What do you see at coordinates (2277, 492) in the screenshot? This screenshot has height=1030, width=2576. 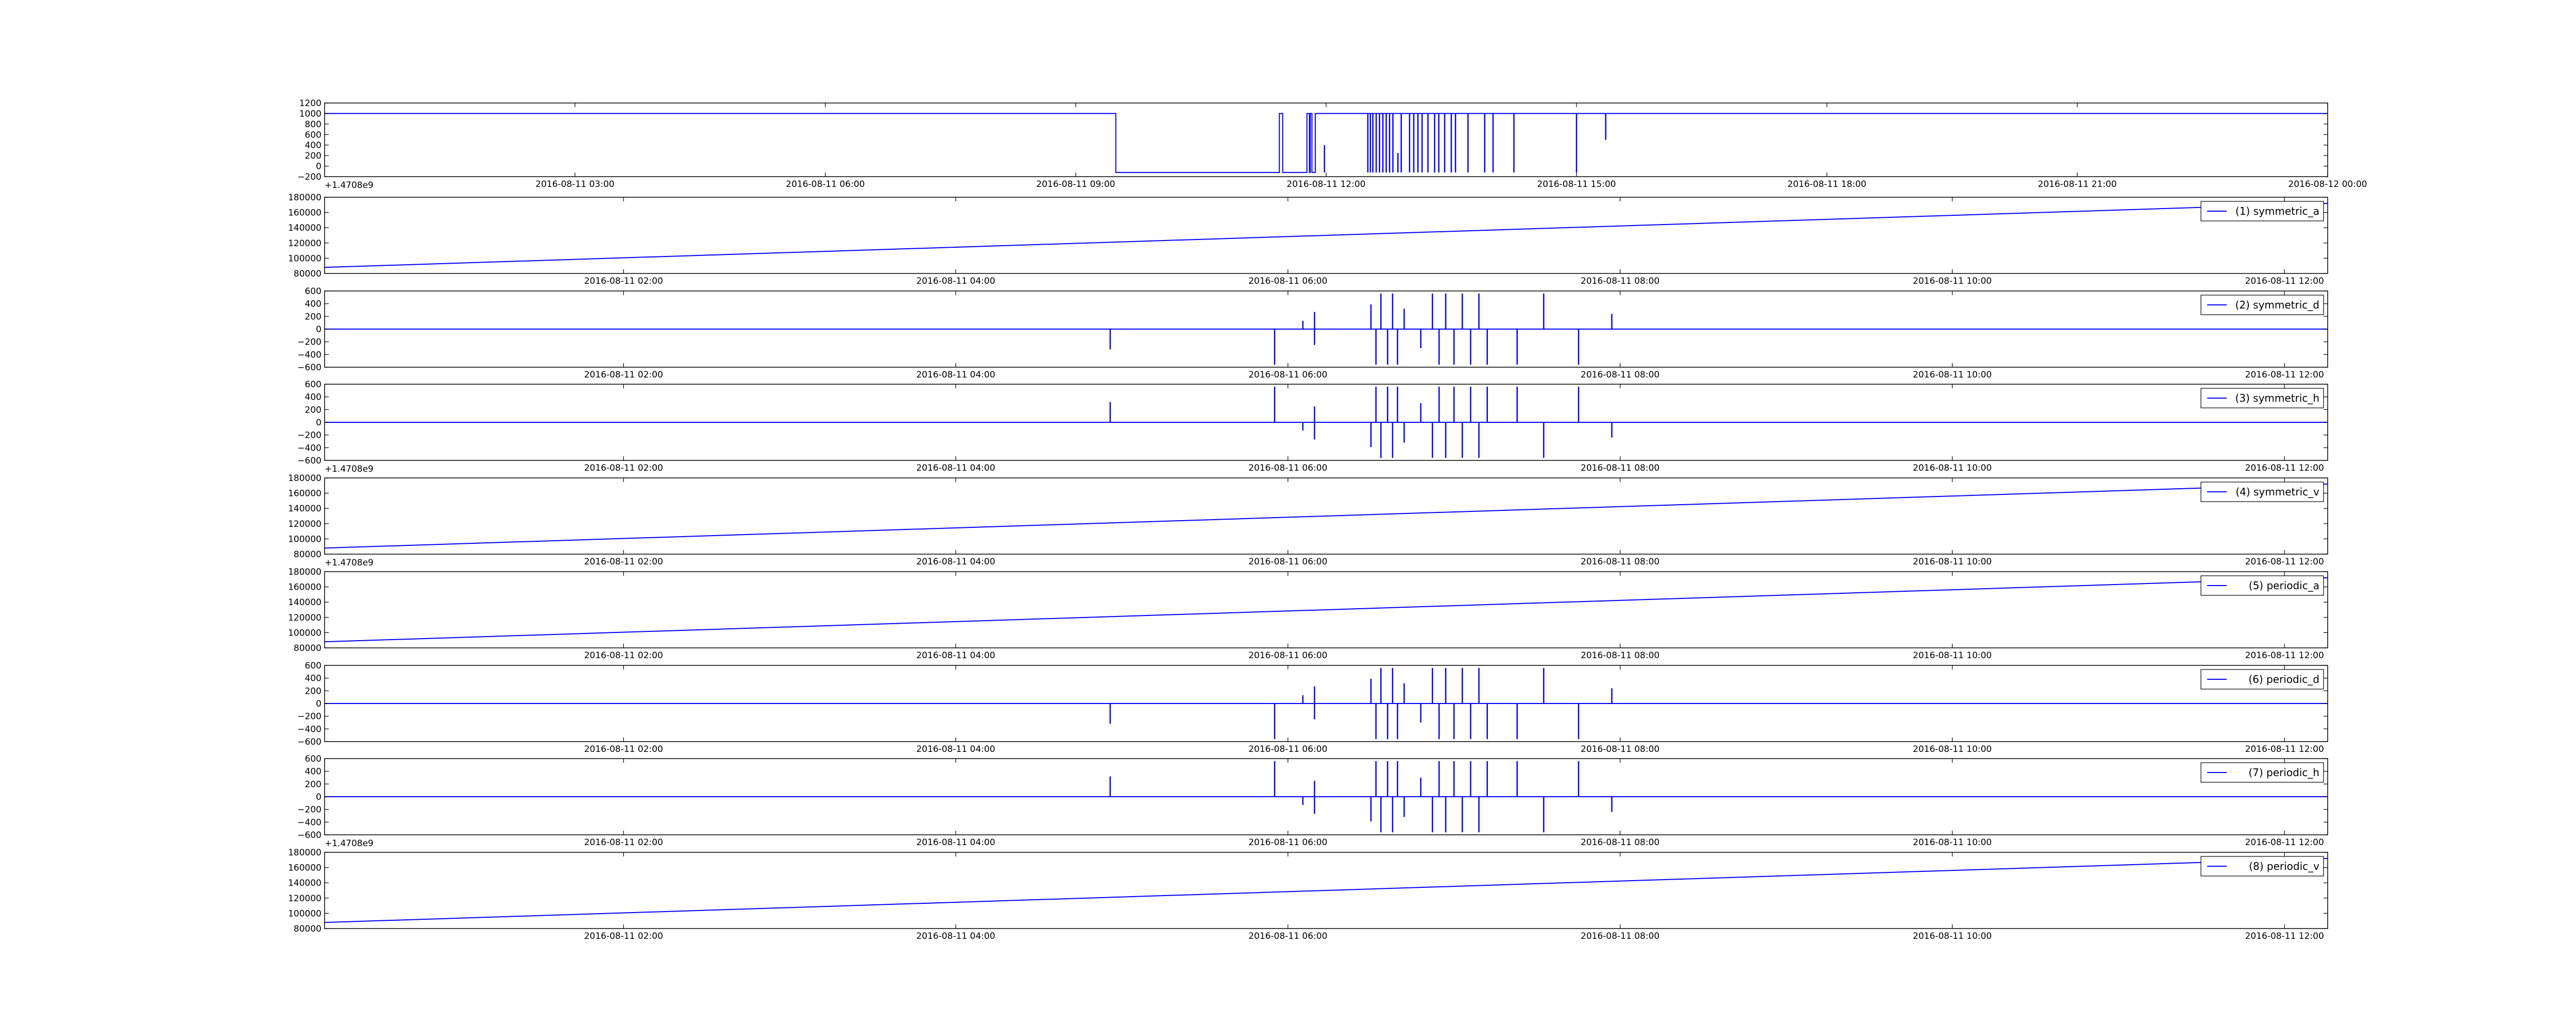 I see `legend-label: (4) symmetric_v` at bounding box center [2277, 492].